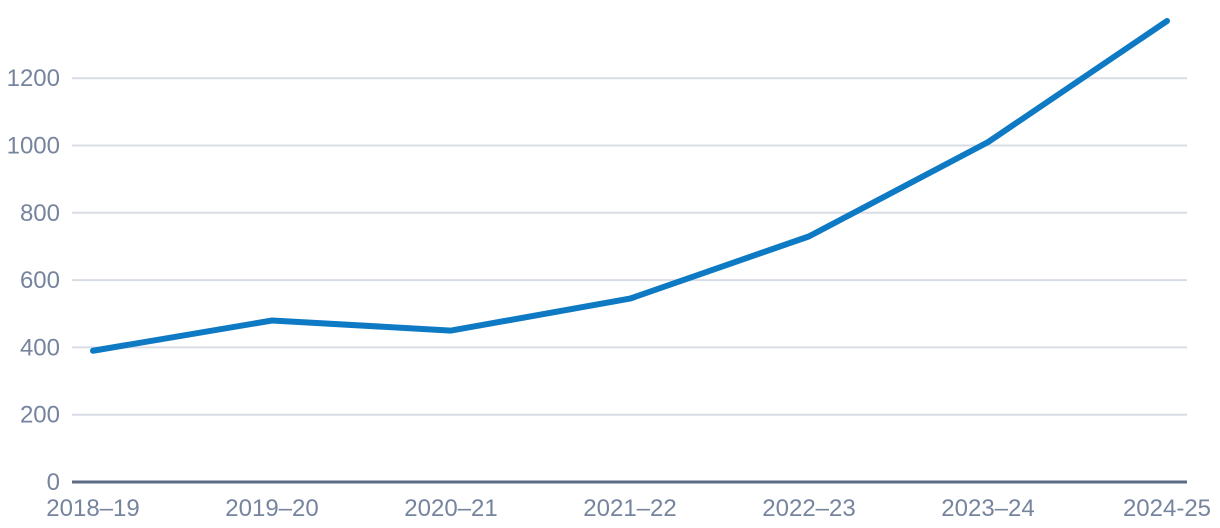 This screenshot has height=528, width=1220. I want to click on x-tick-label: 2019–20, so click(271, 508).